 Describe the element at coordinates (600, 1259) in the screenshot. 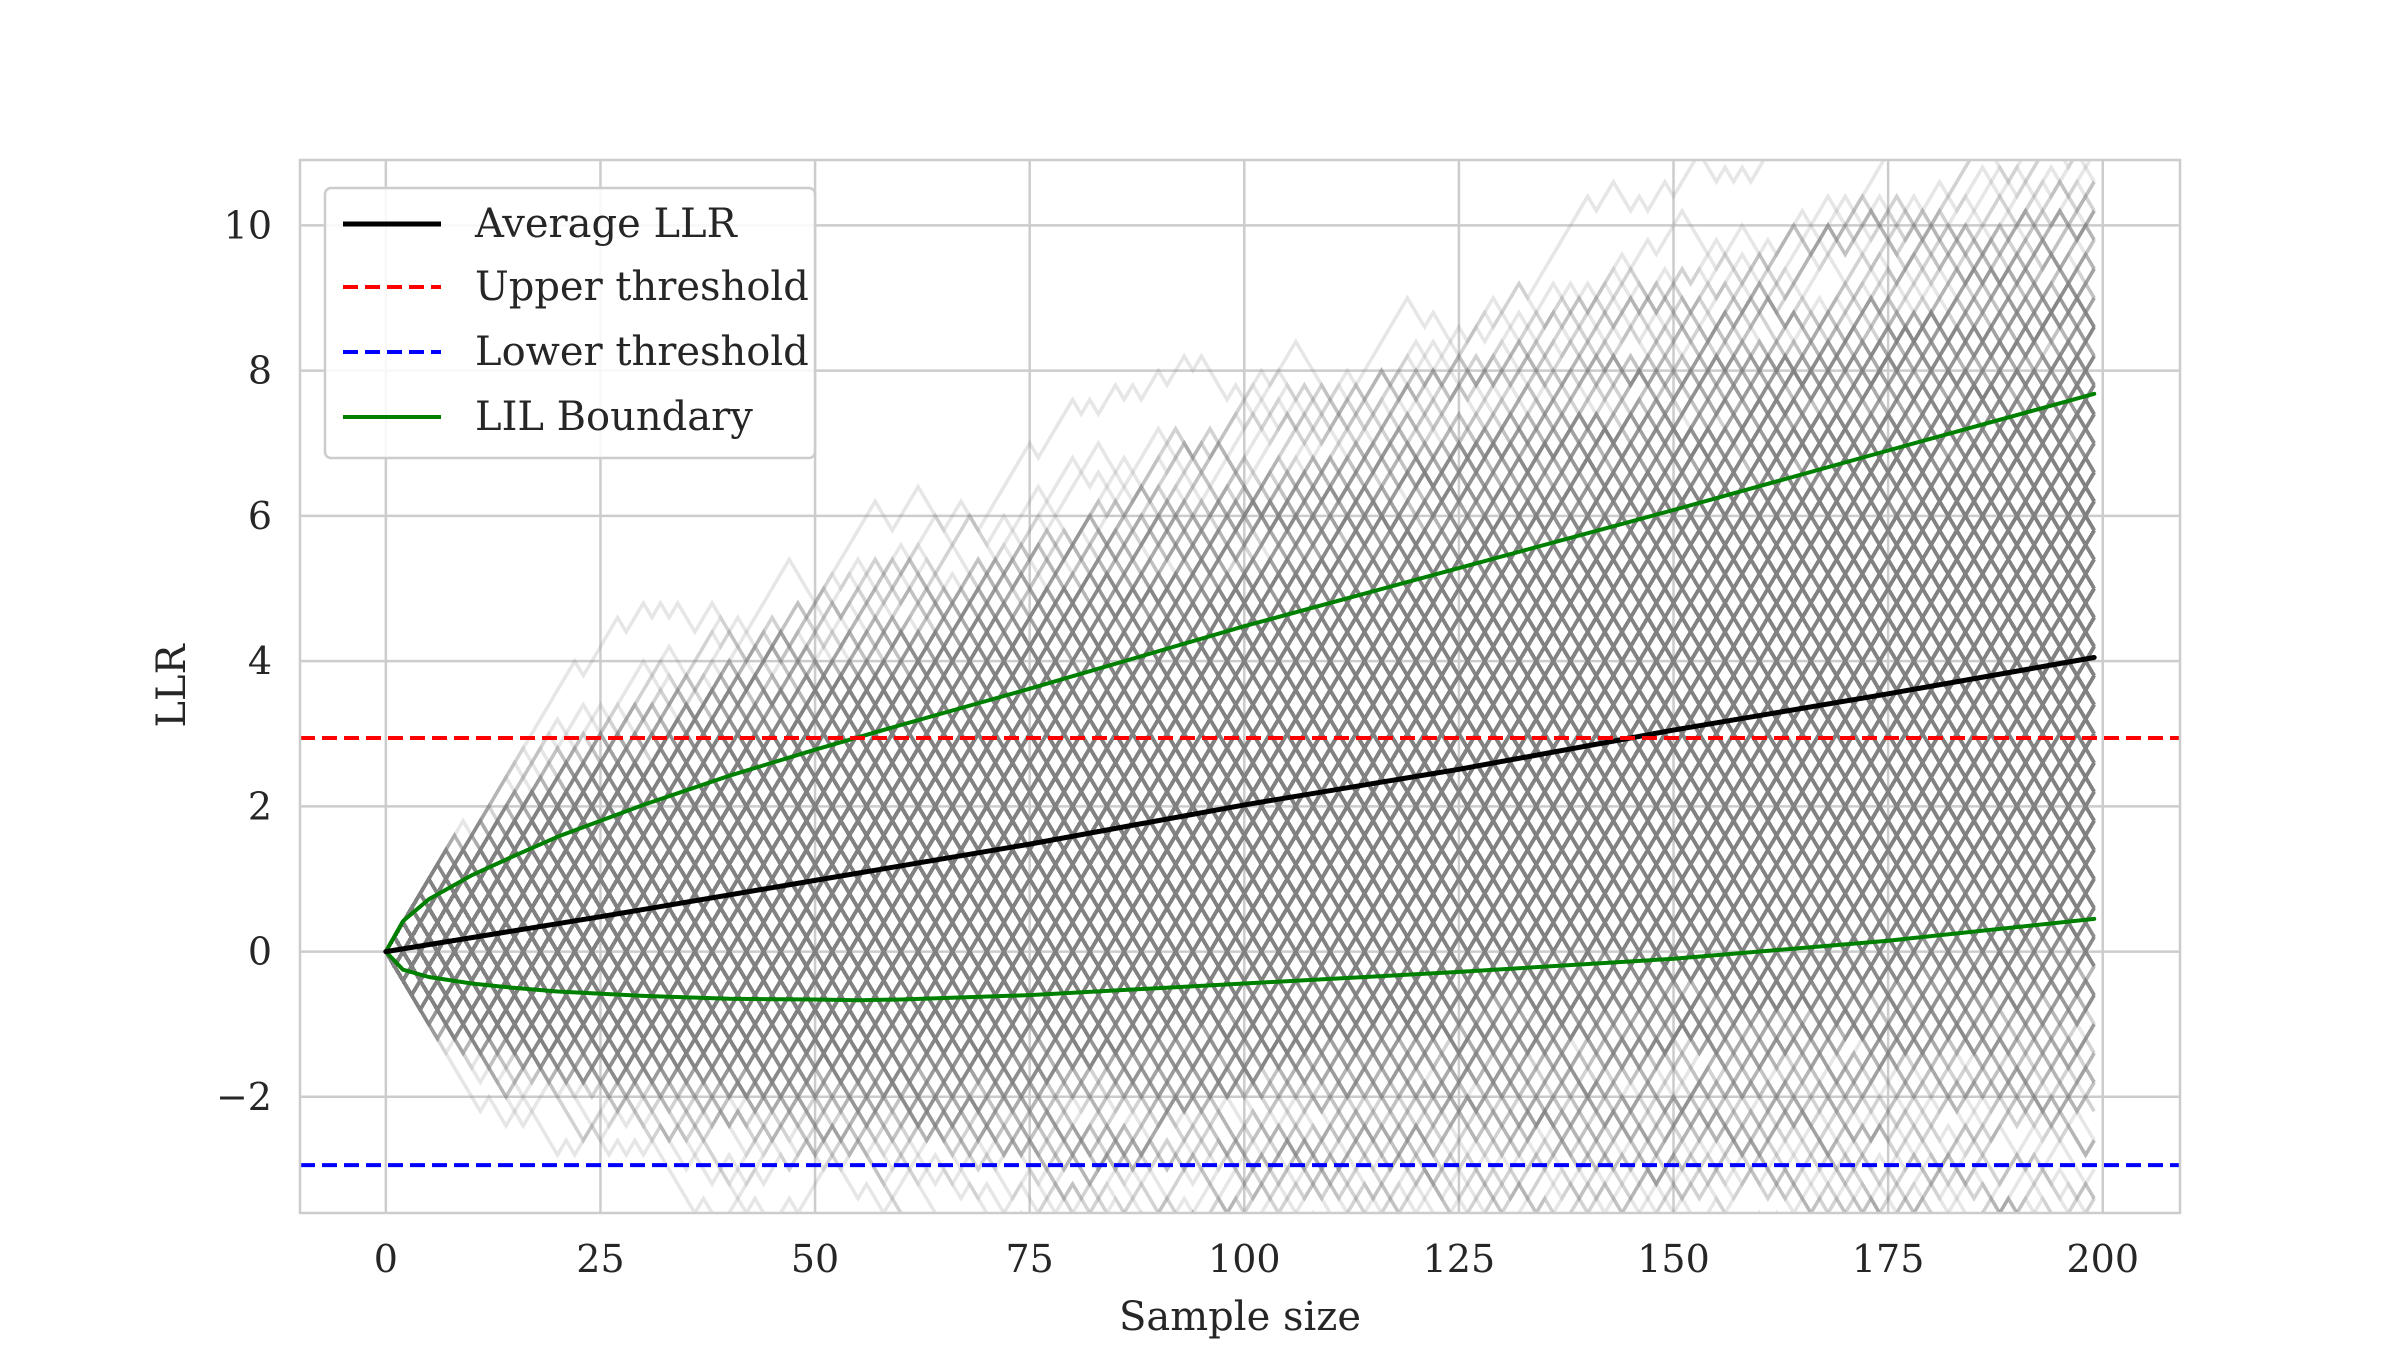

I see `x-tick-label: 25` at that location.